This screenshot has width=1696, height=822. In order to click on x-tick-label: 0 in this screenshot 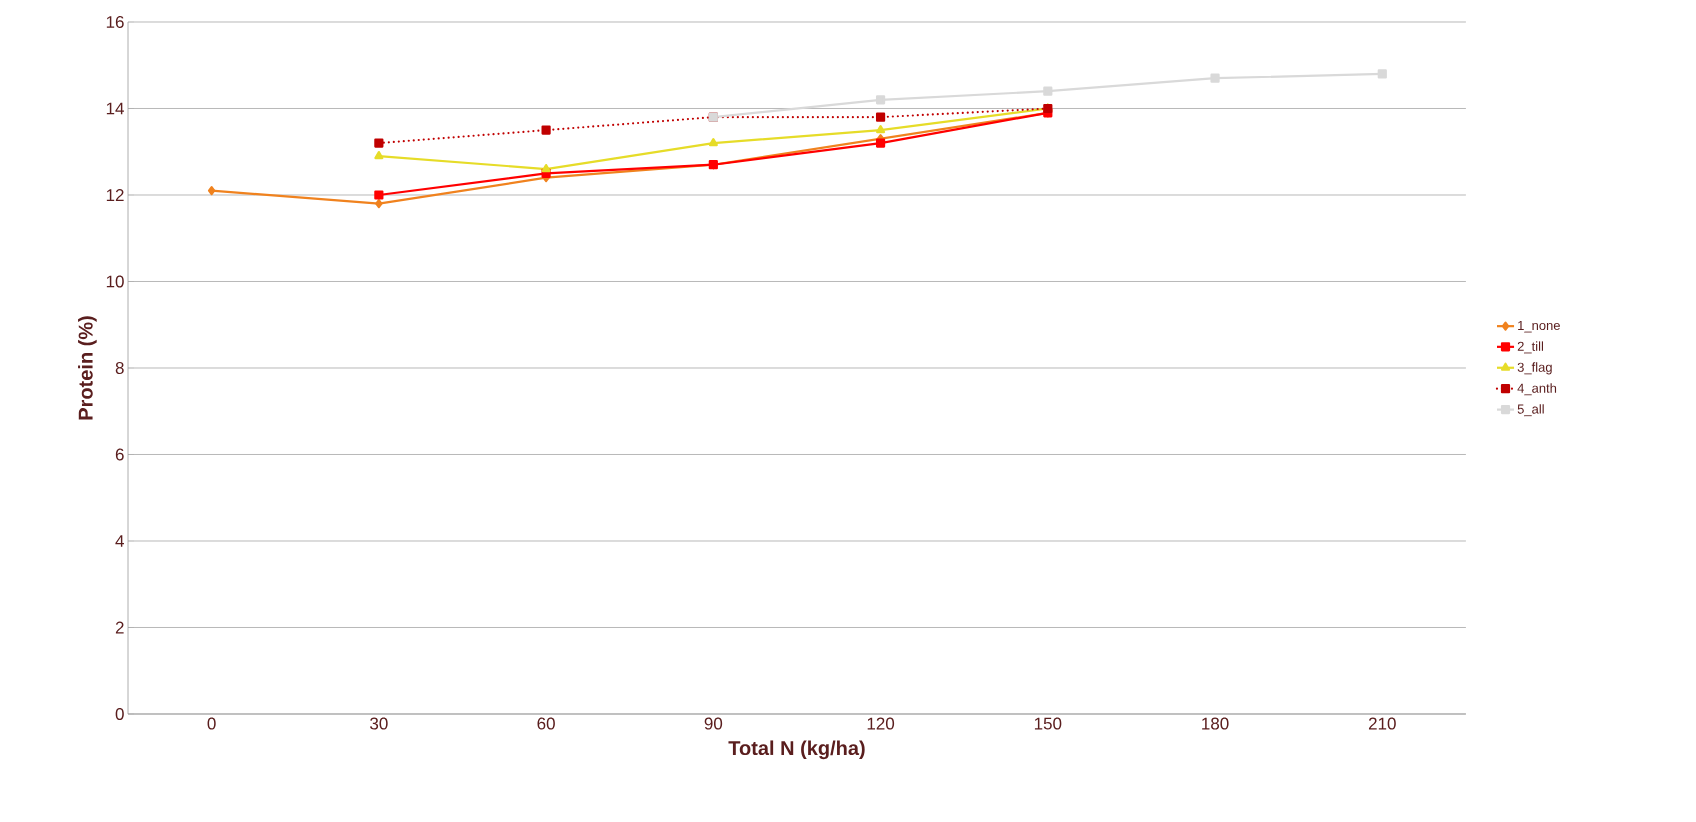, I will do `click(211, 723)`.